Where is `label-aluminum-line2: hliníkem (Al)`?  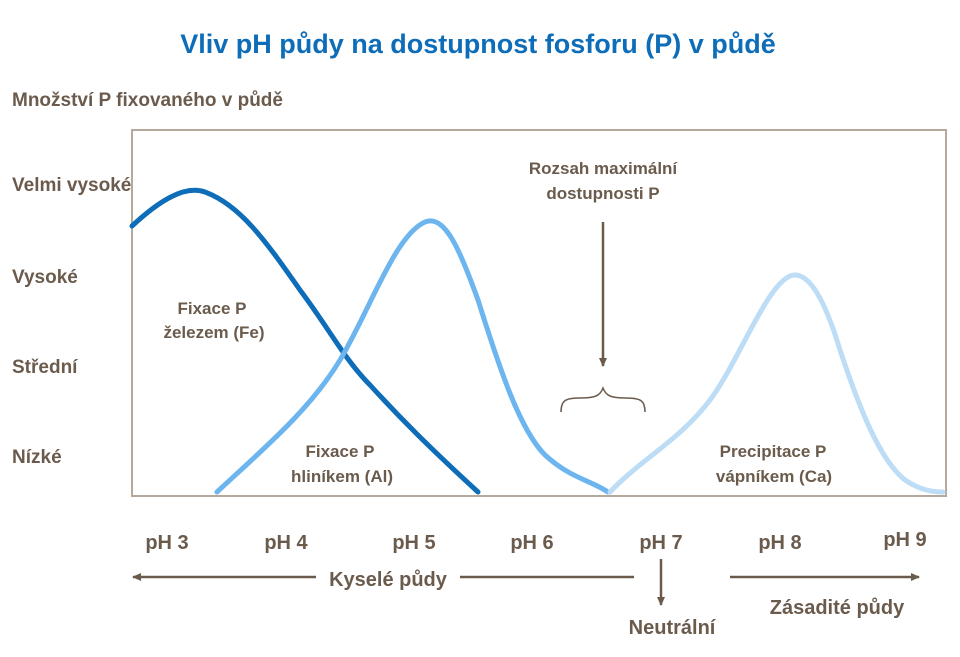
label-aluminum-line2: hliníkem (Al) is located at coordinates (342, 476).